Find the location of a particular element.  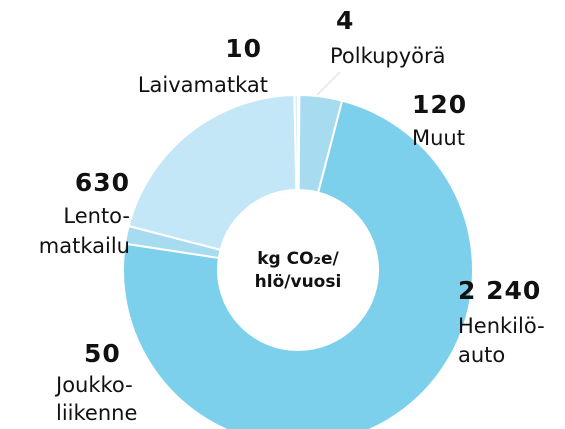

value-label: 120 is located at coordinates (439, 104).